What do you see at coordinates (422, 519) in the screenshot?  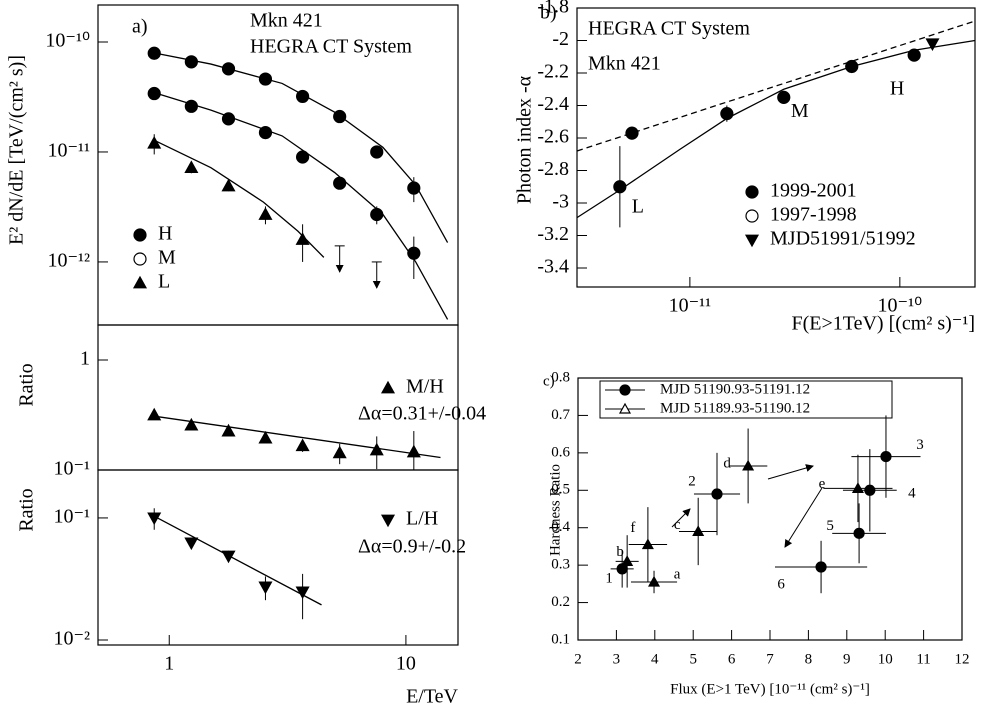 I see `legend-label: L/H` at bounding box center [422, 519].